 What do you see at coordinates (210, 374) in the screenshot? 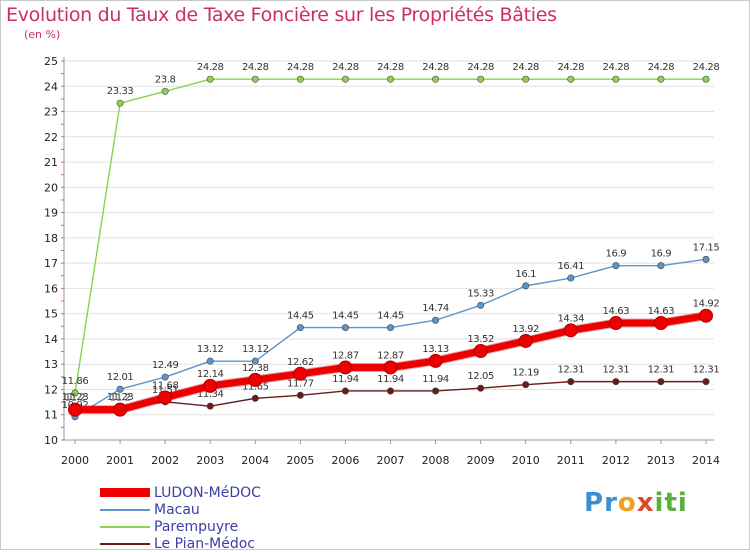
I see `data-label: 12.14` at bounding box center [210, 374].